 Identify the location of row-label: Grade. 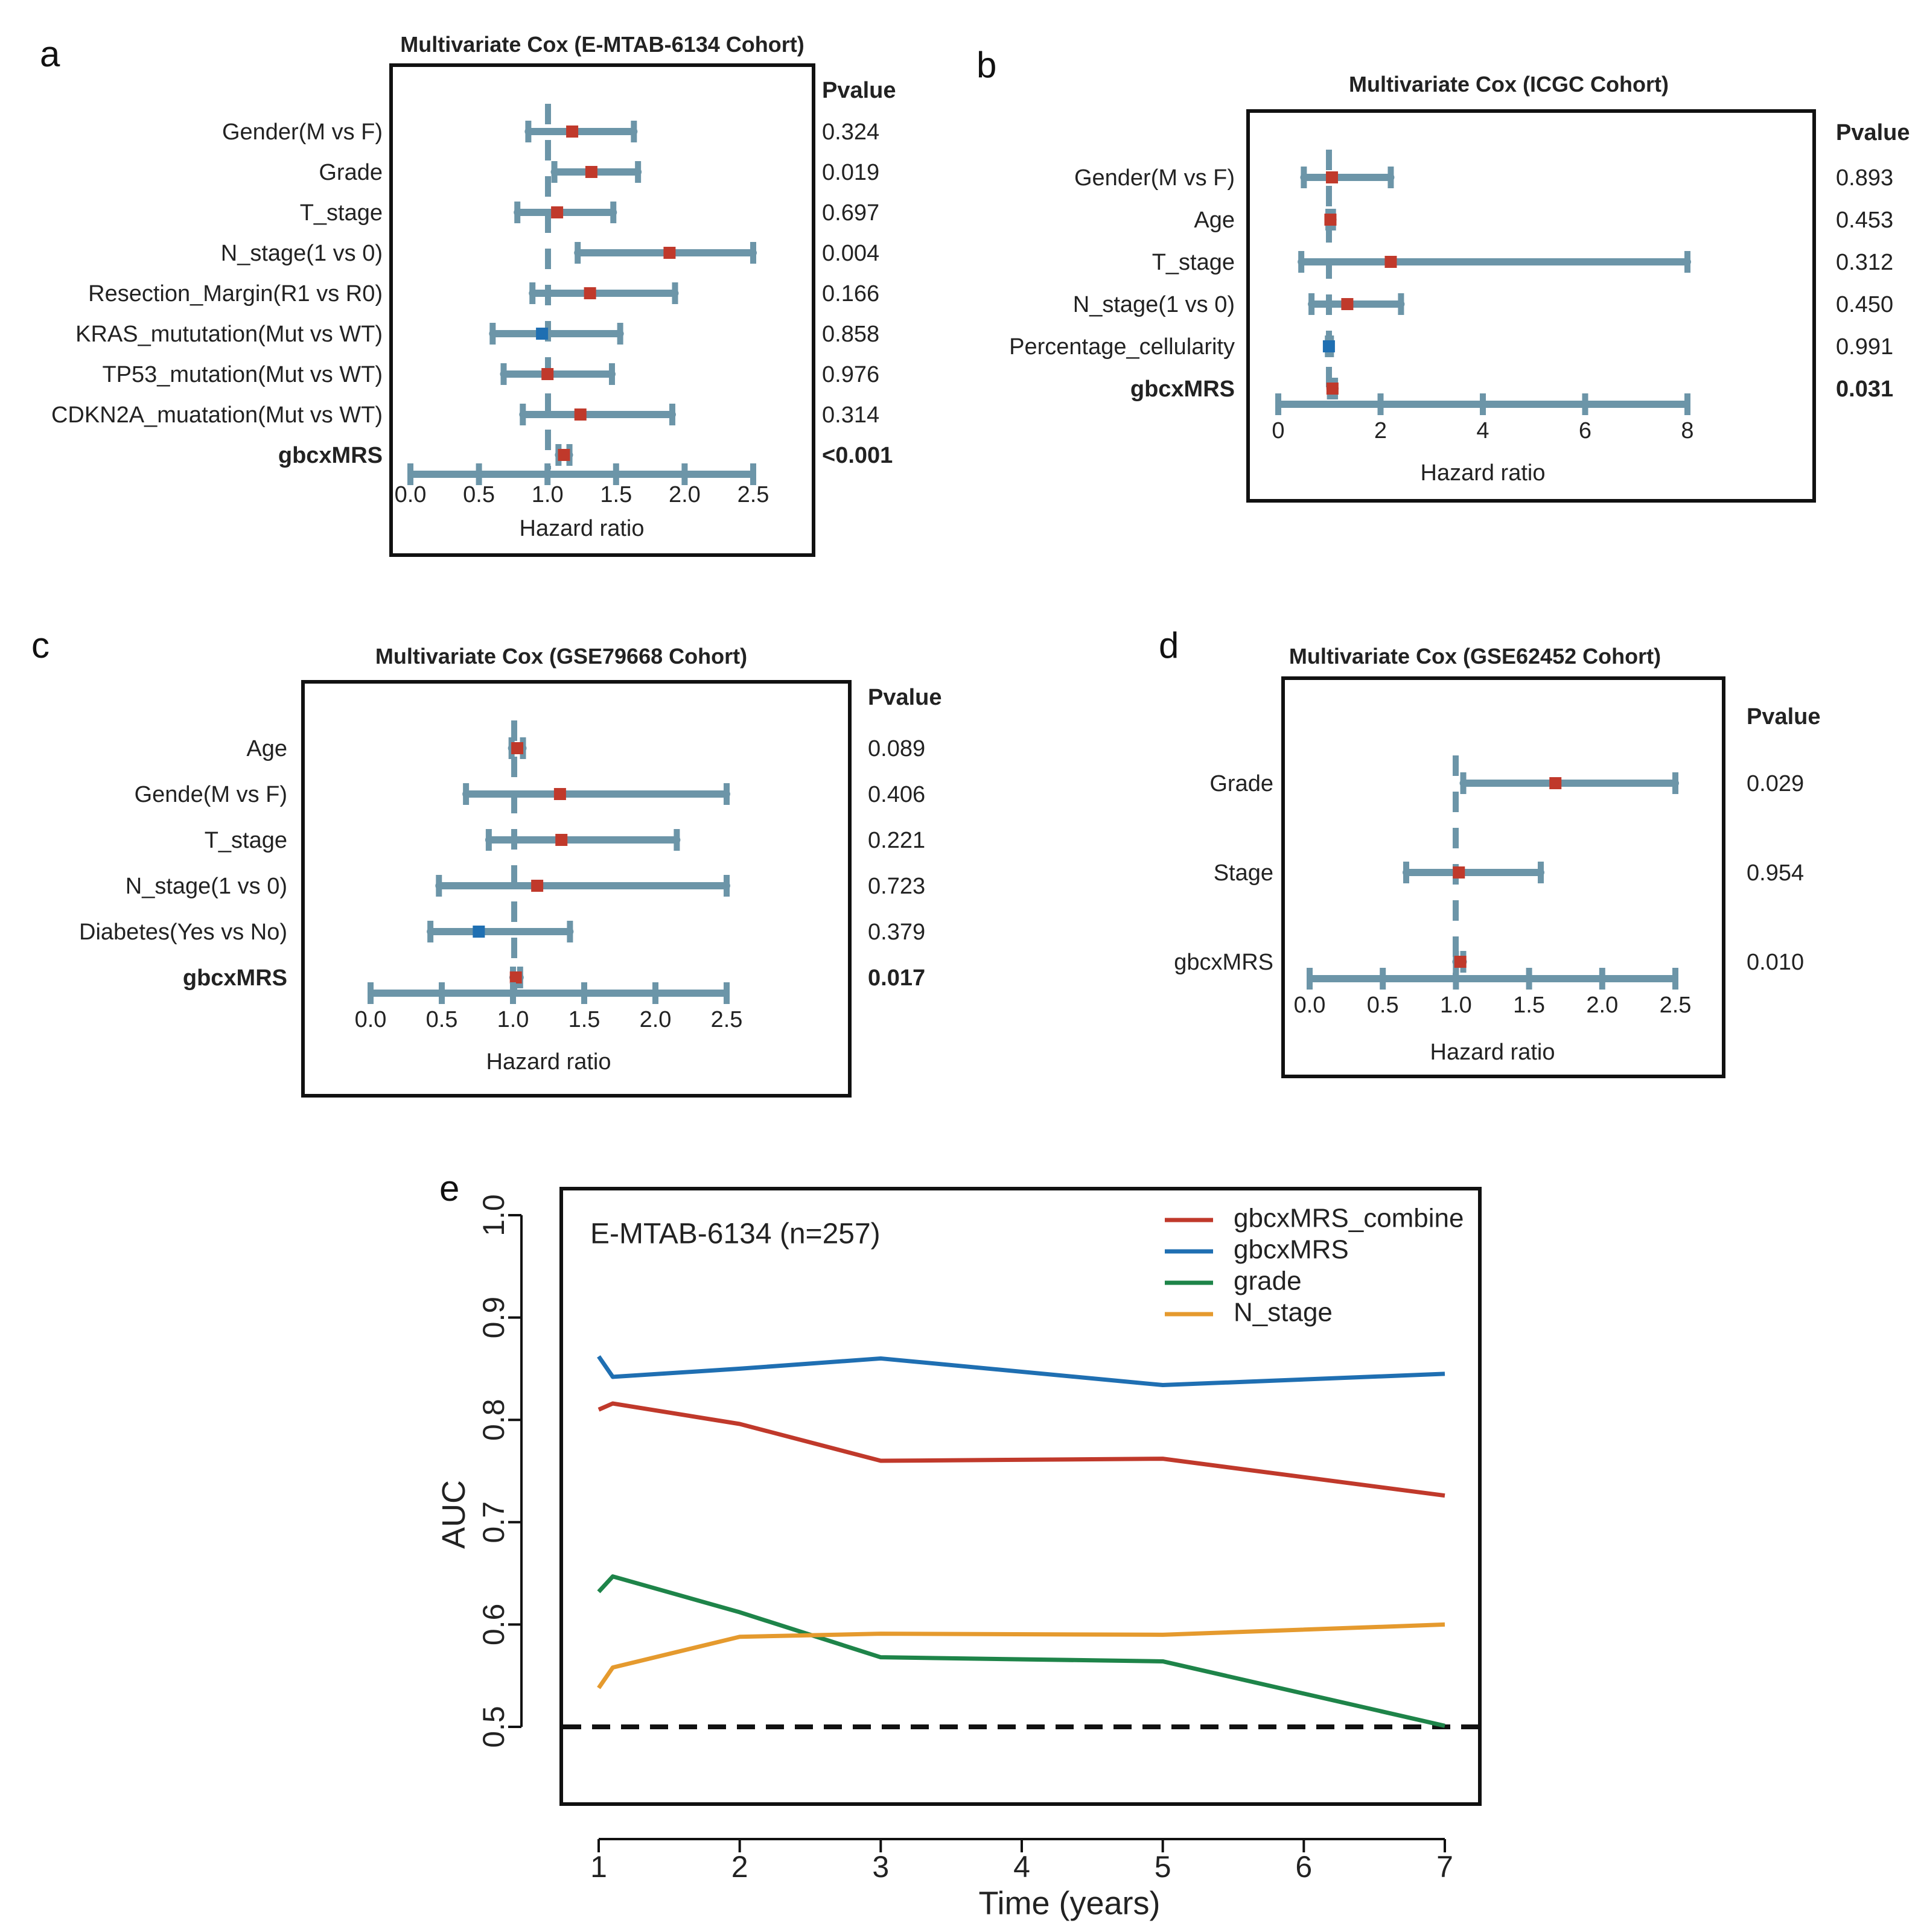
(351, 173).